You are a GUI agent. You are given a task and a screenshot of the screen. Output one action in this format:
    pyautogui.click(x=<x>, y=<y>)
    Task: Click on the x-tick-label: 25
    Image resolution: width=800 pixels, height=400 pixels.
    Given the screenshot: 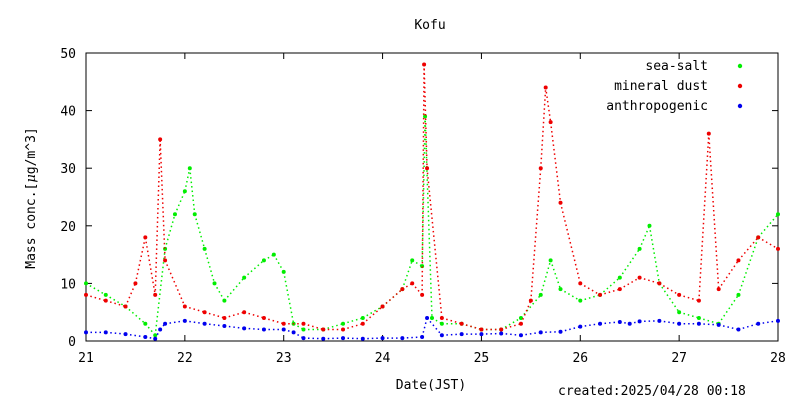 What is the action you would take?
    pyautogui.click(x=482, y=358)
    